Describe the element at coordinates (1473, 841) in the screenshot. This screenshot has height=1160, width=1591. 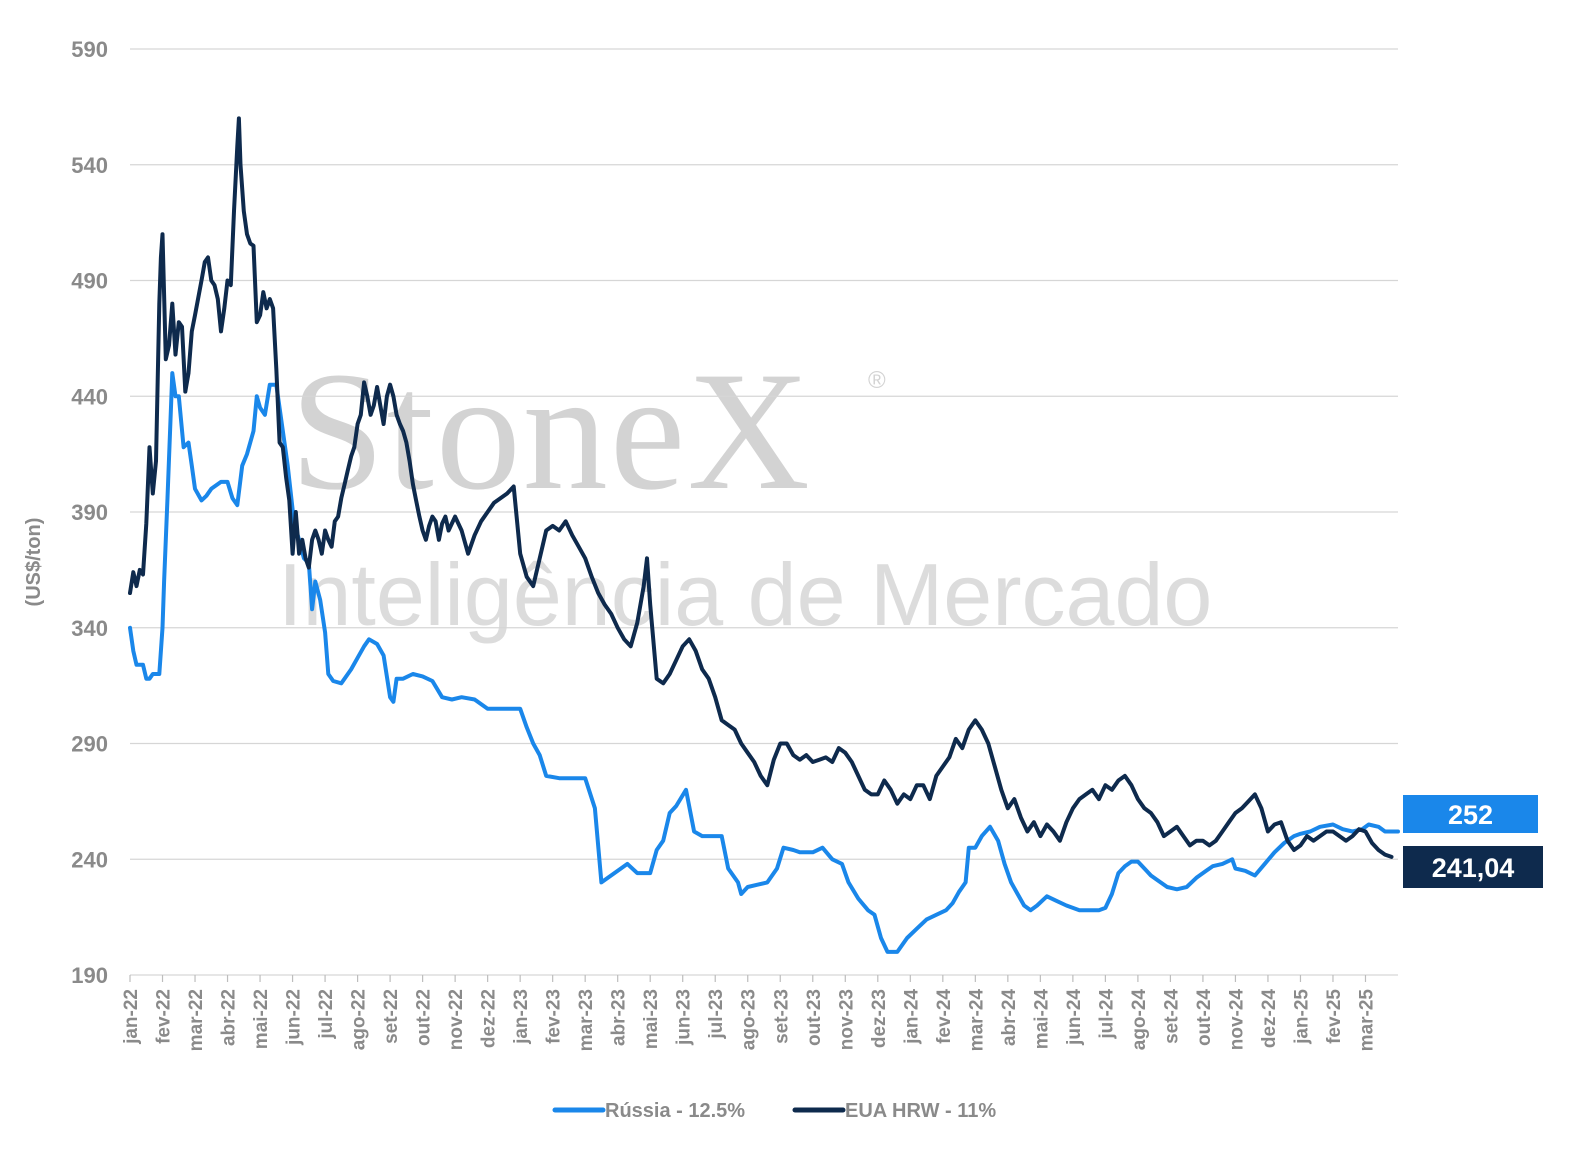
I see `end-labels: 252 241,04` at that location.